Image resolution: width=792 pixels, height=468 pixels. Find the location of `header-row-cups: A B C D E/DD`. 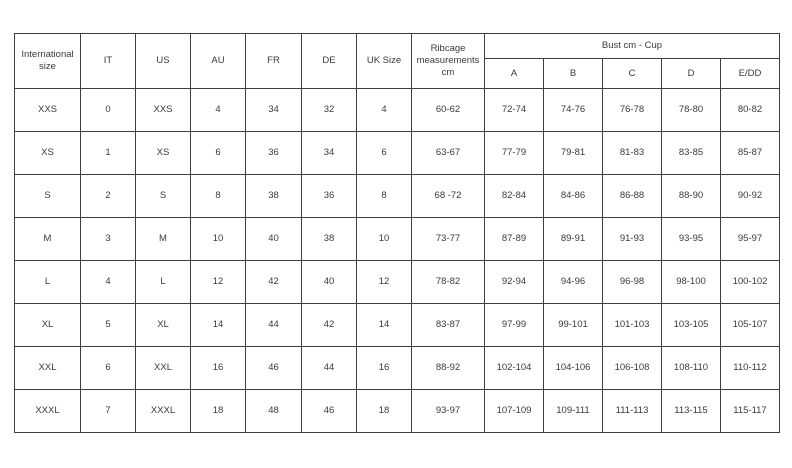

header-row-cups: A B C D E/DD is located at coordinates (397, 73).